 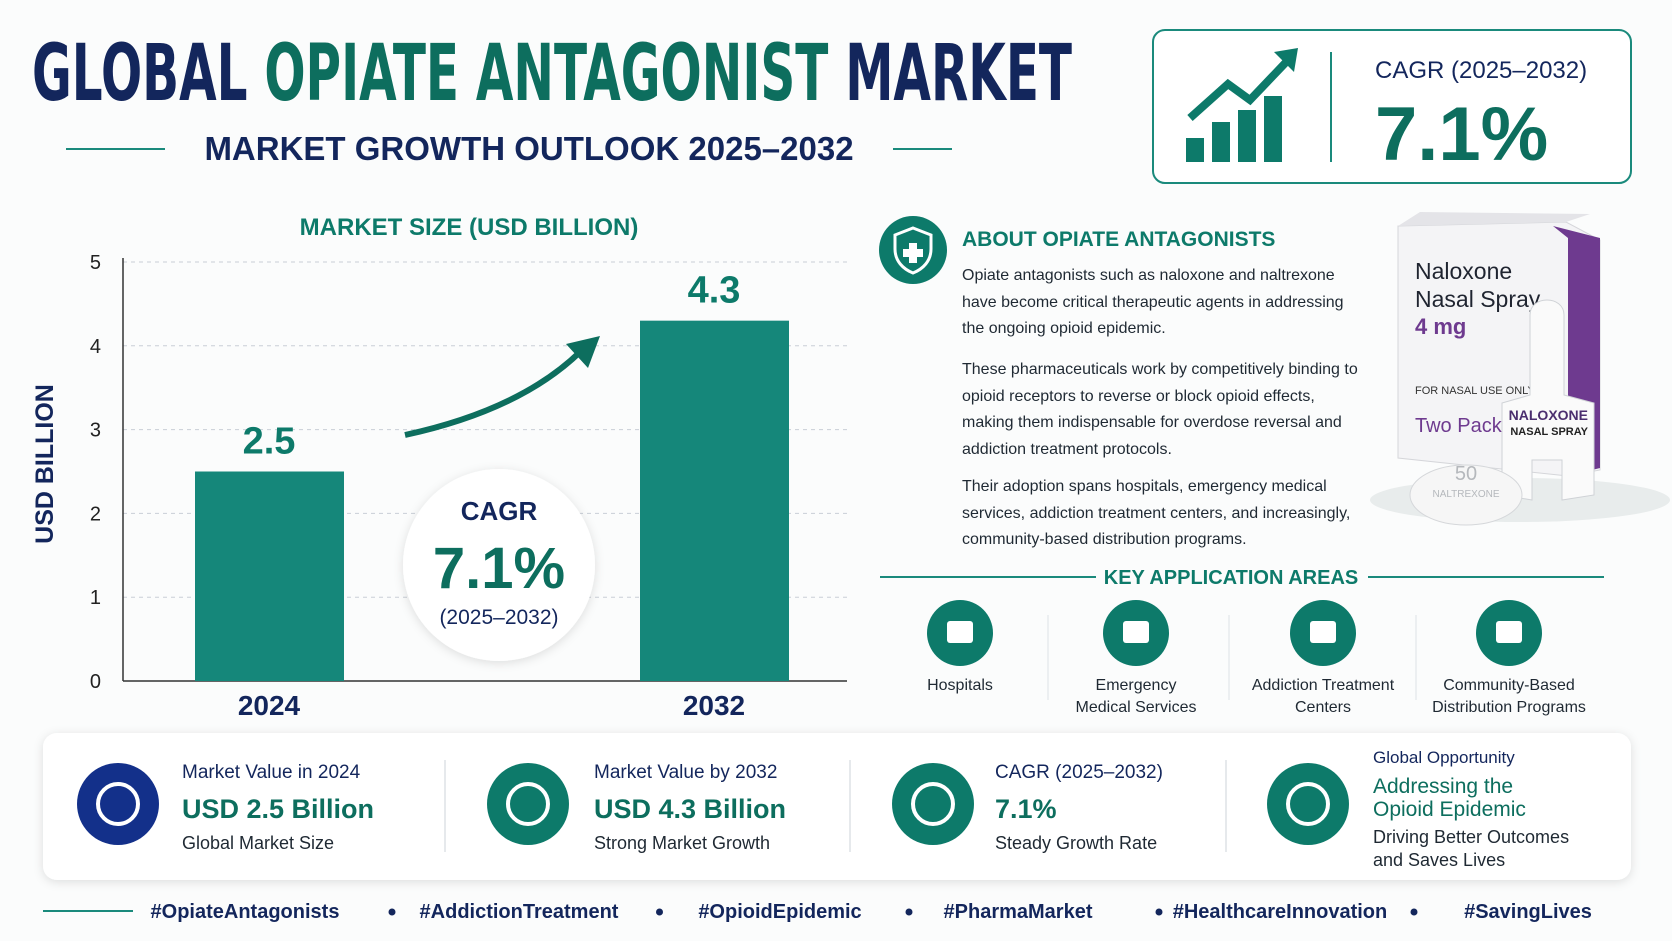 I want to click on product-text: 4 mg, so click(x=1440, y=326).